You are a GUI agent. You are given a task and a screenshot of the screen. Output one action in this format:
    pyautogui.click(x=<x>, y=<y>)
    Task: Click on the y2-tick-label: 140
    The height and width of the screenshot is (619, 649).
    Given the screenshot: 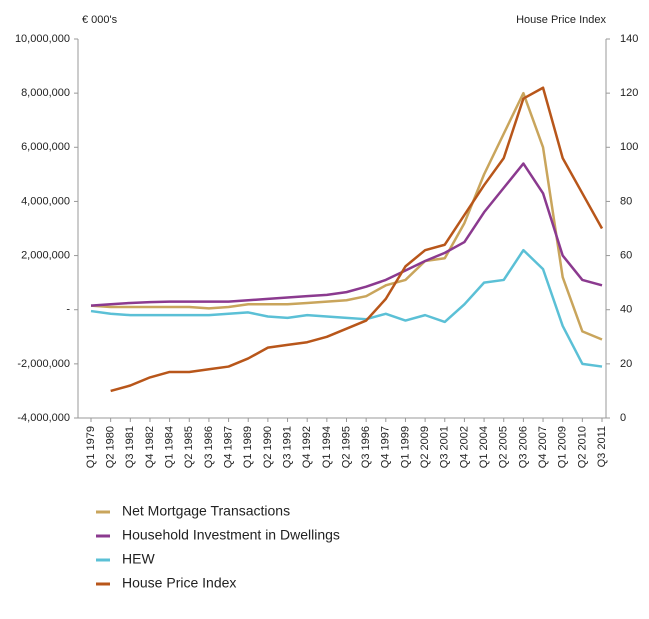 What is the action you would take?
    pyautogui.click(x=629, y=39)
    